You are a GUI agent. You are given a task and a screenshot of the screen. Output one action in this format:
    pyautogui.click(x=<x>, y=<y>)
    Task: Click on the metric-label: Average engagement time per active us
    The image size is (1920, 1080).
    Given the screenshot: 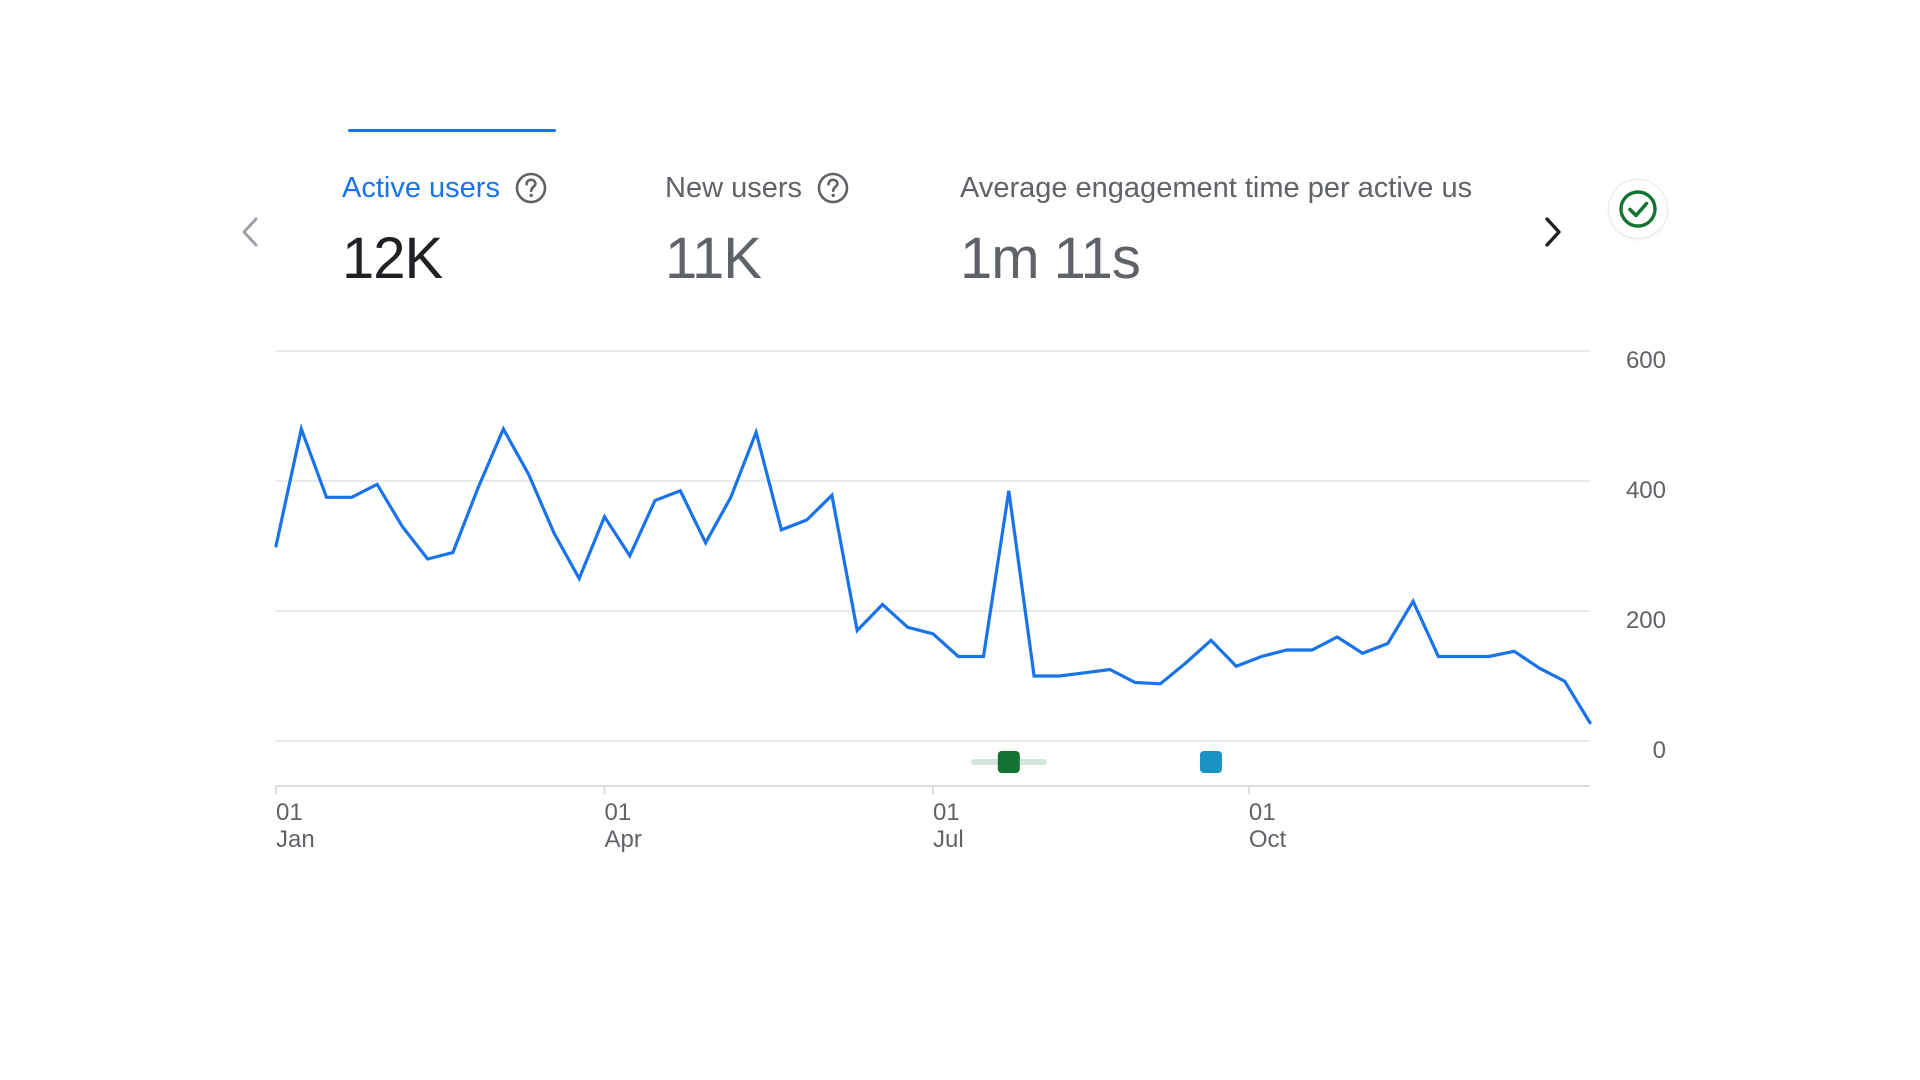 What is the action you would take?
    pyautogui.click(x=1216, y=187)
    